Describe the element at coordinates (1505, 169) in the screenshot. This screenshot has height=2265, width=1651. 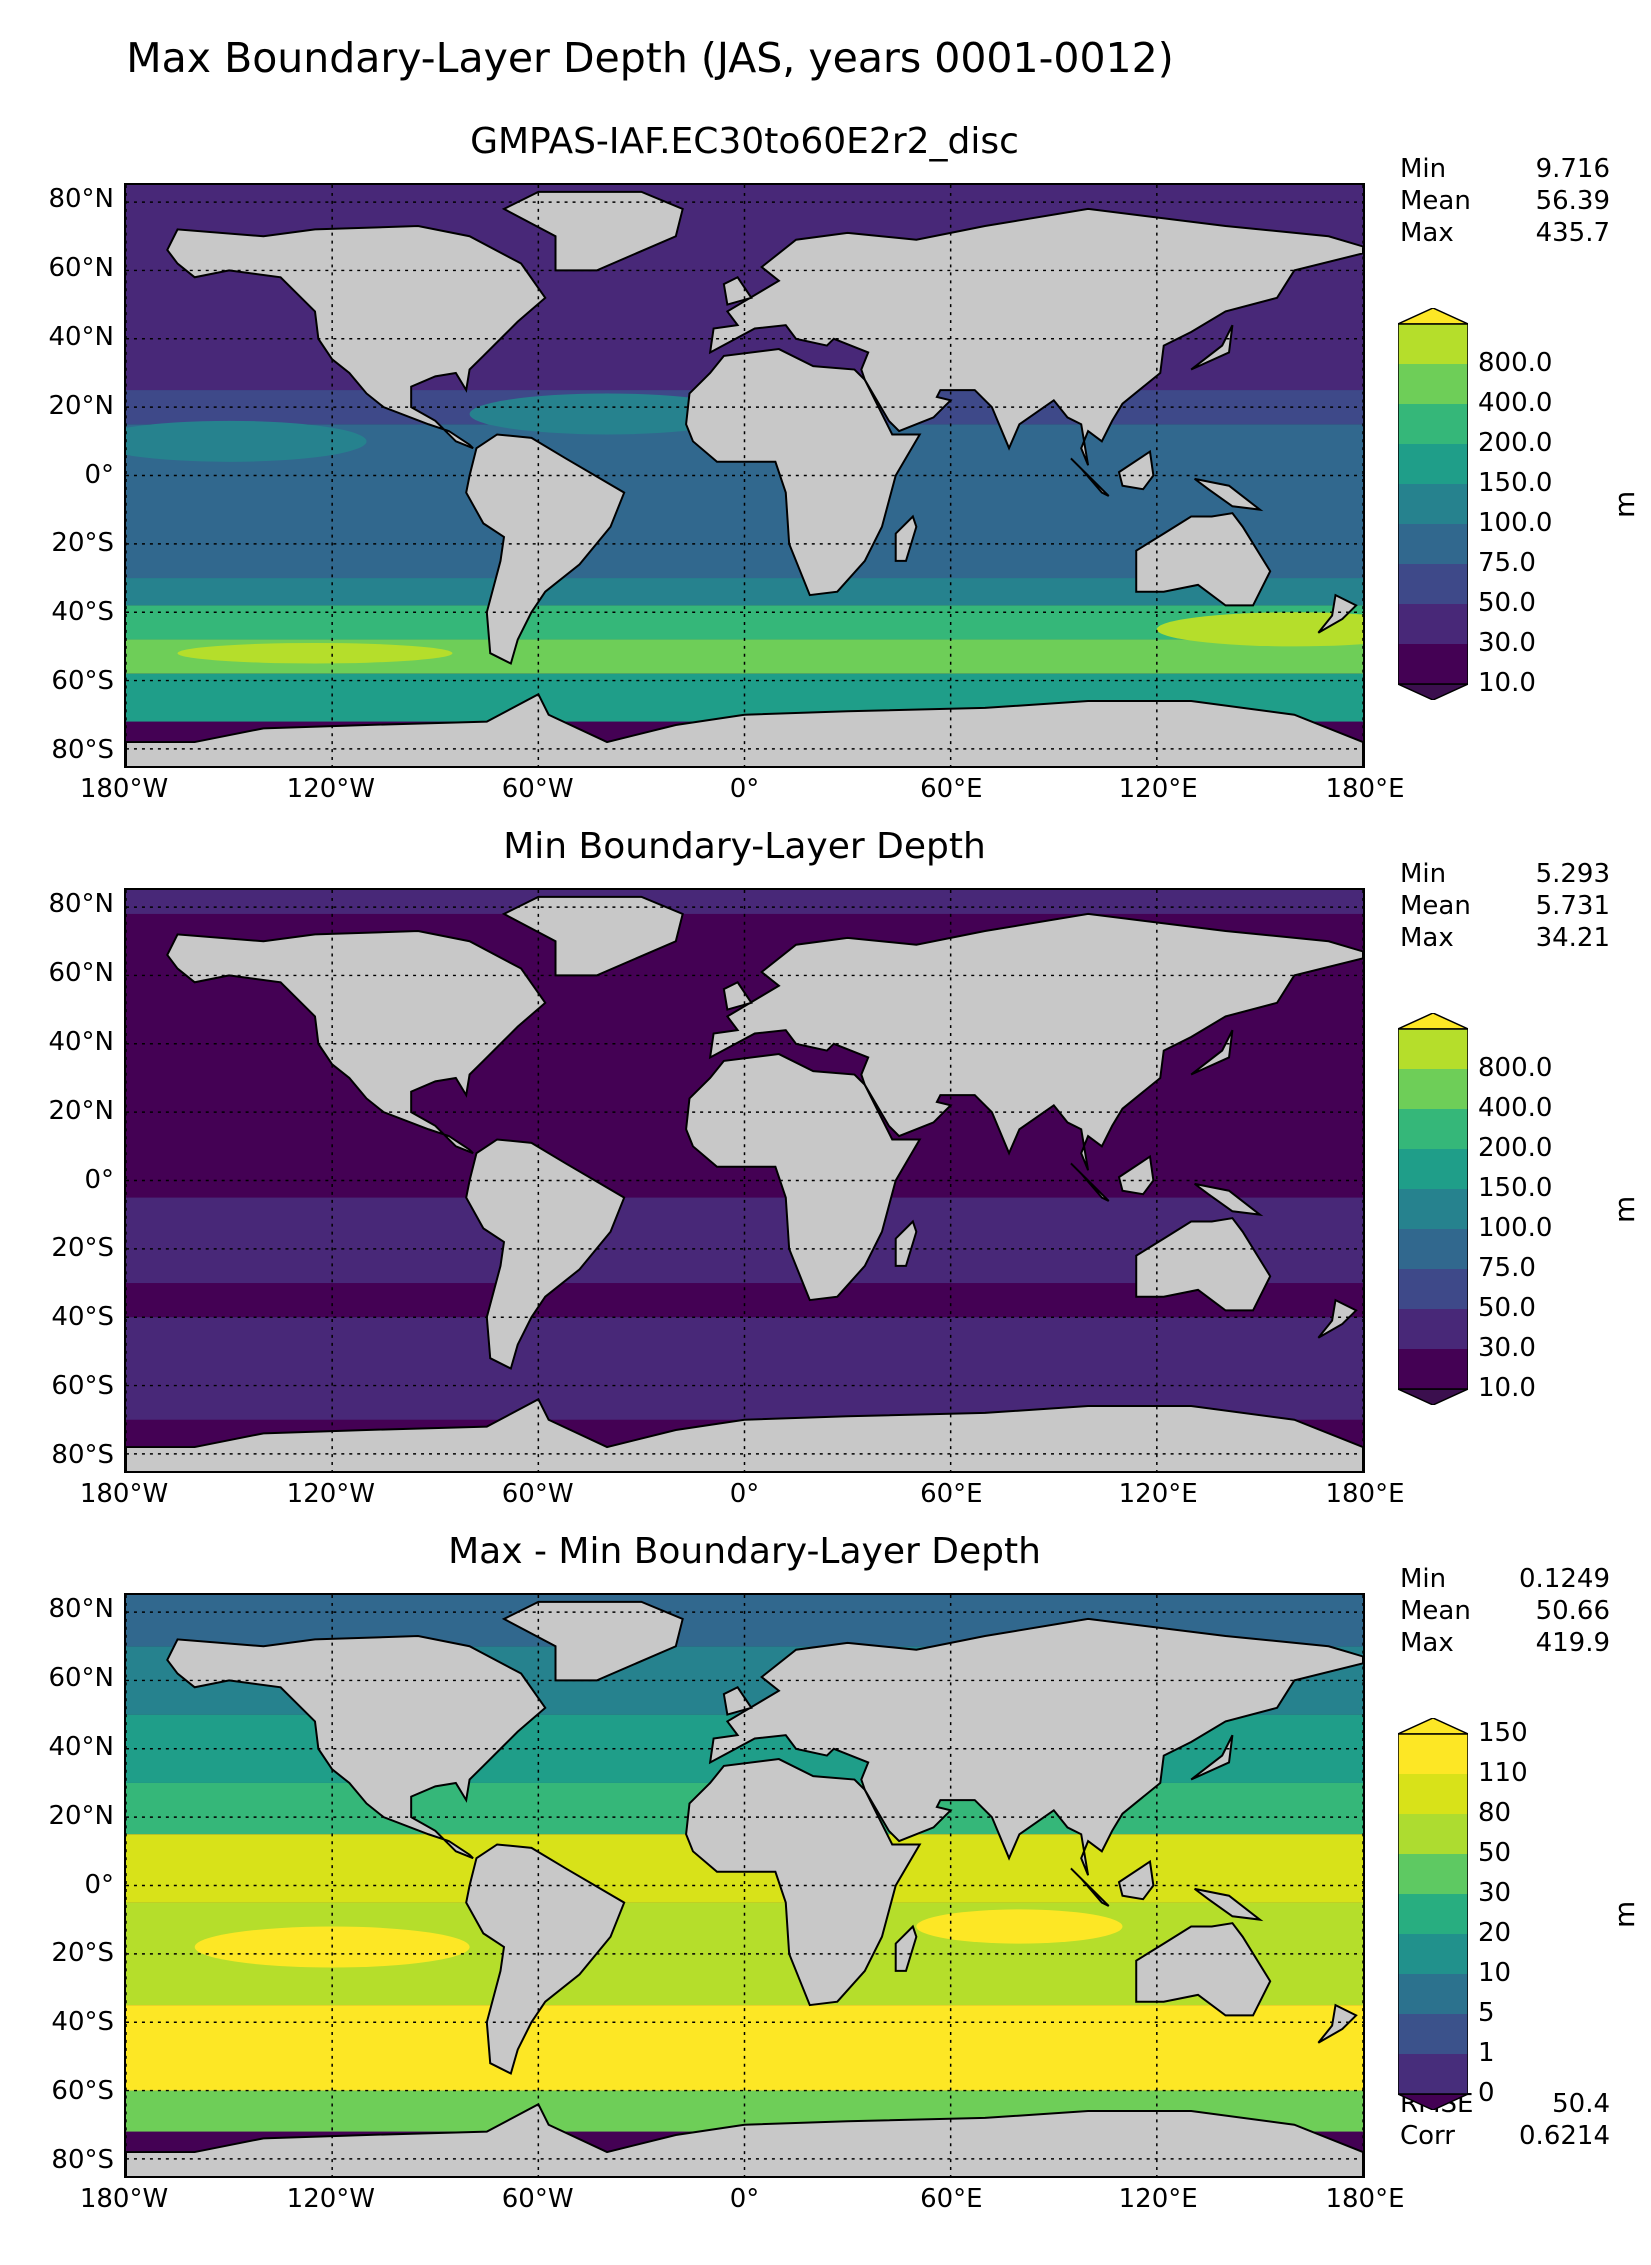
I see `stat-row: Min 9.716` at that location.